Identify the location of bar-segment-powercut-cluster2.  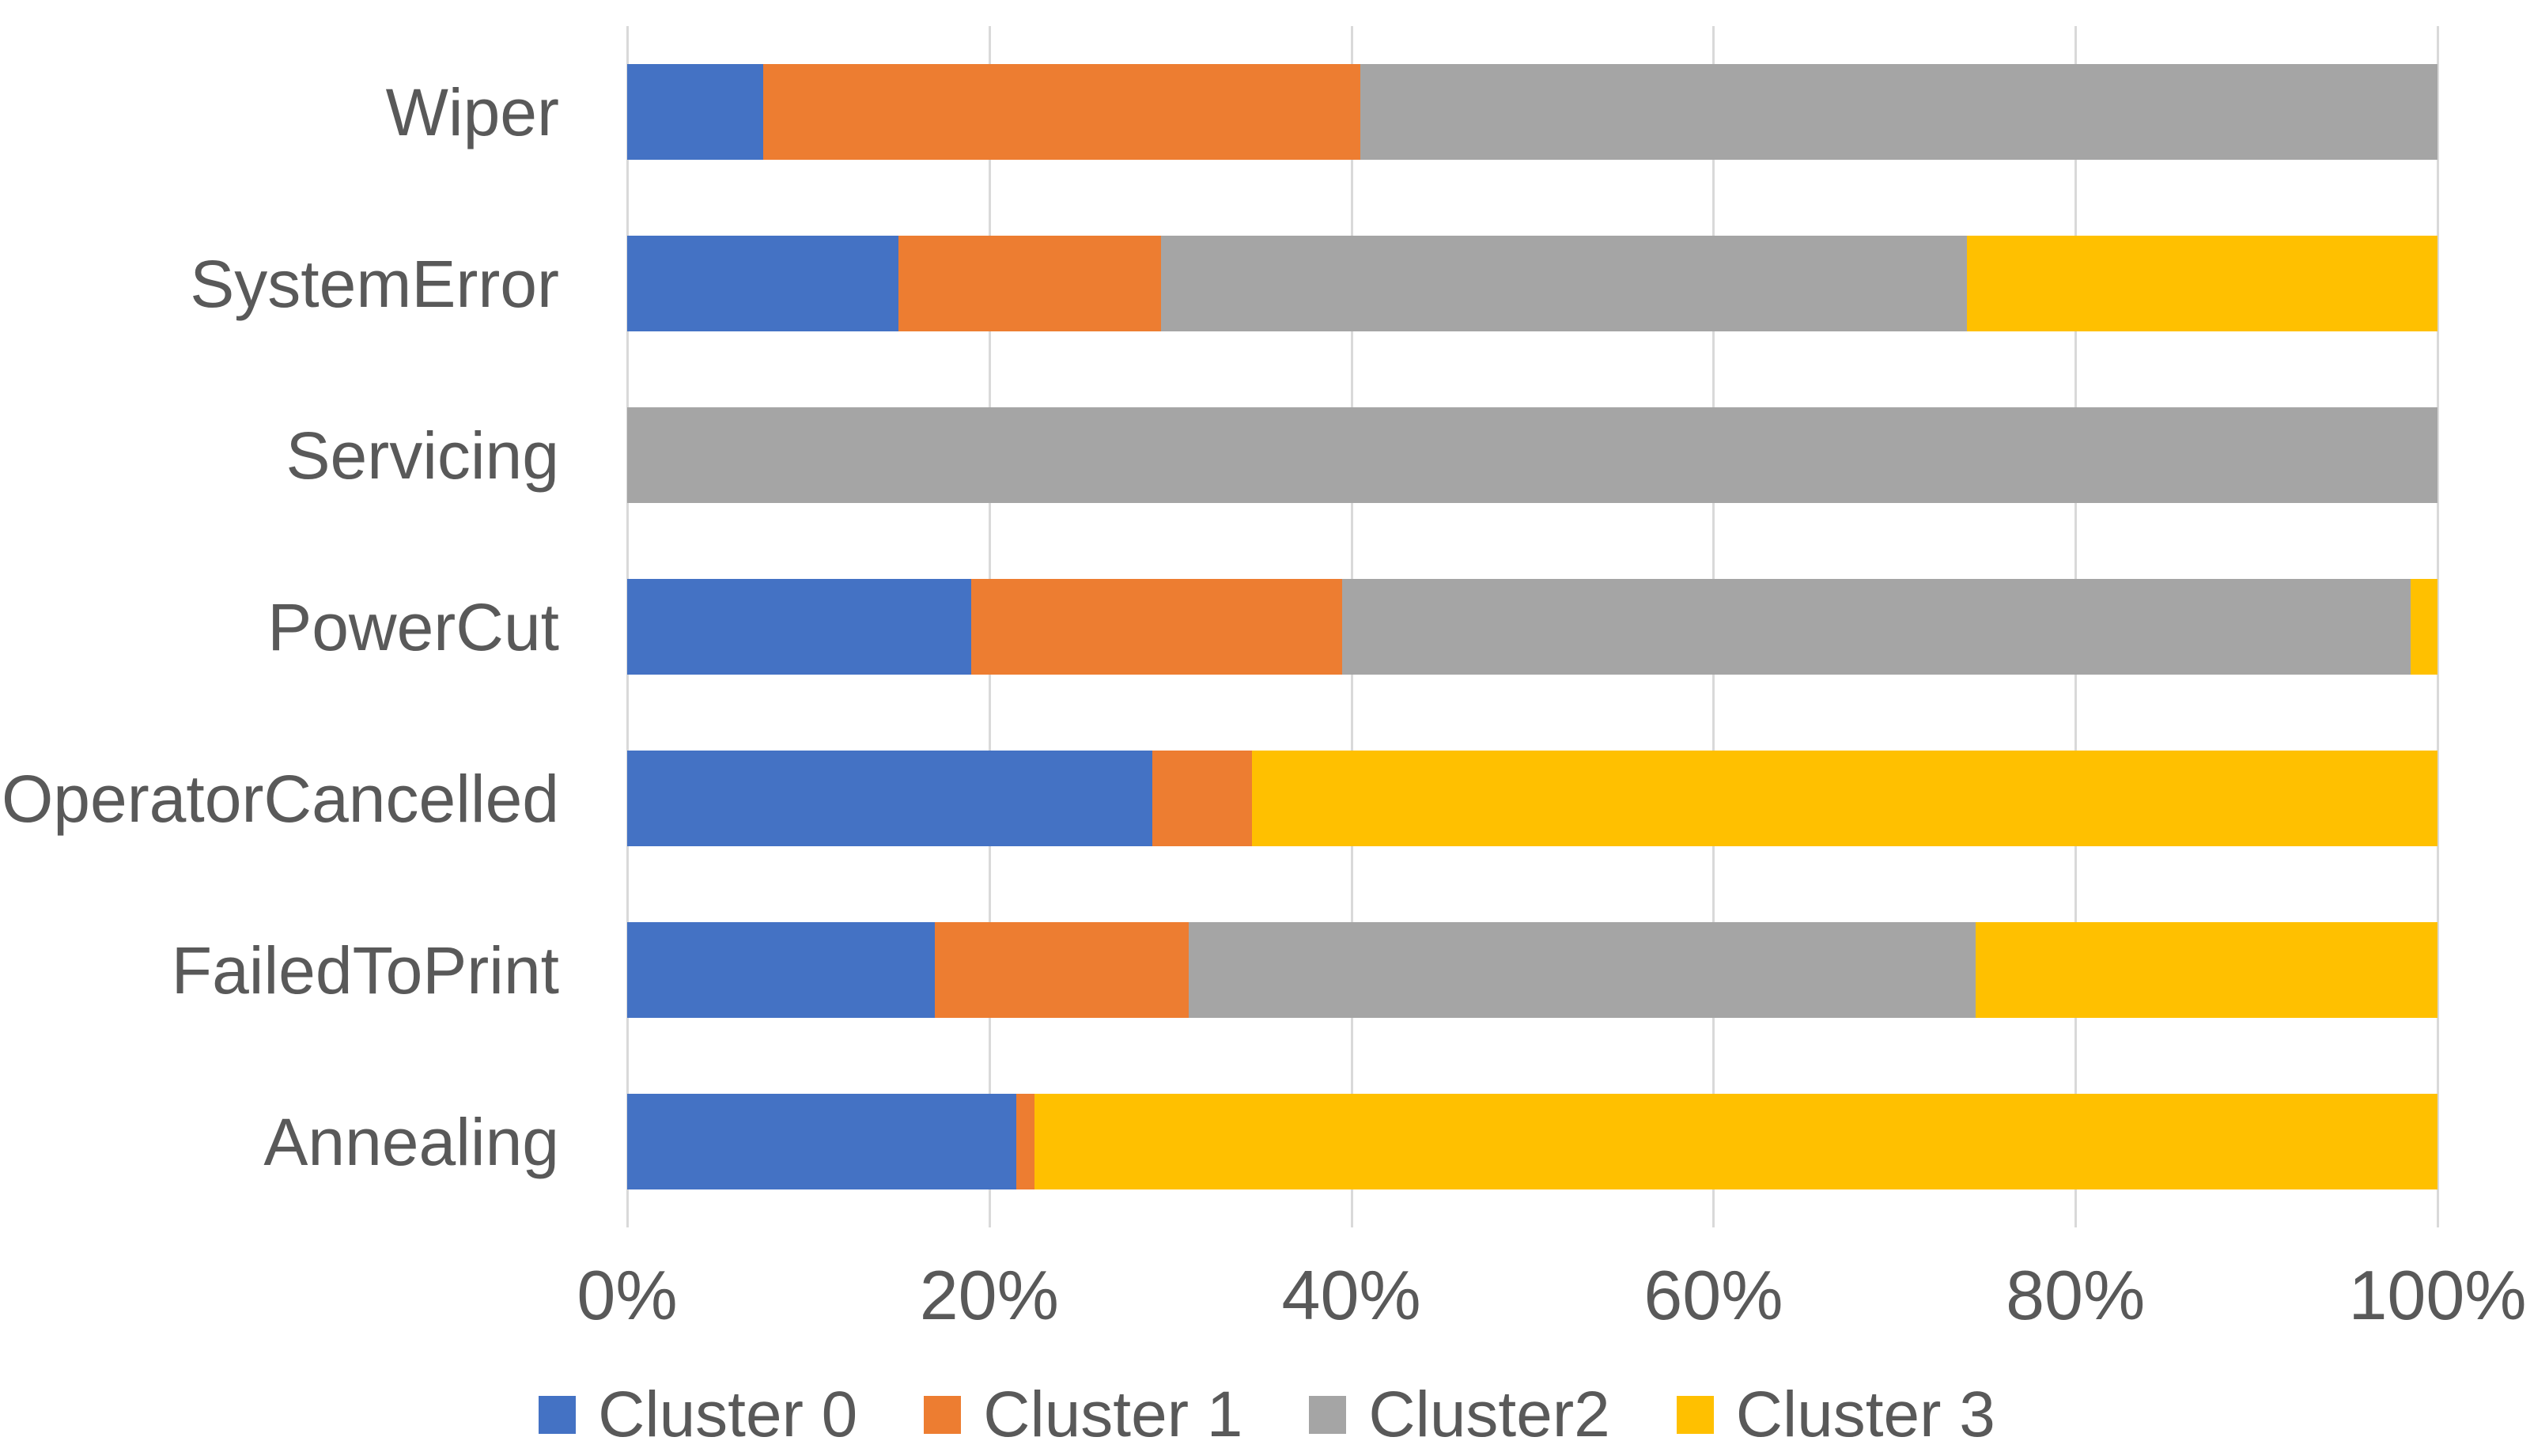
(1877, 627).